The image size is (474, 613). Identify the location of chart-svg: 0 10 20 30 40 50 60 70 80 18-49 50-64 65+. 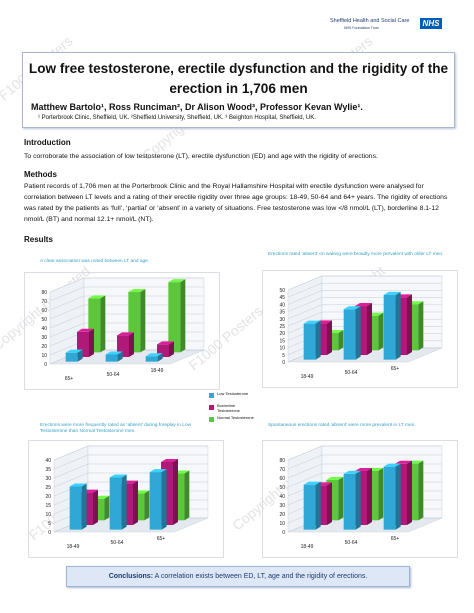
(360, 499).